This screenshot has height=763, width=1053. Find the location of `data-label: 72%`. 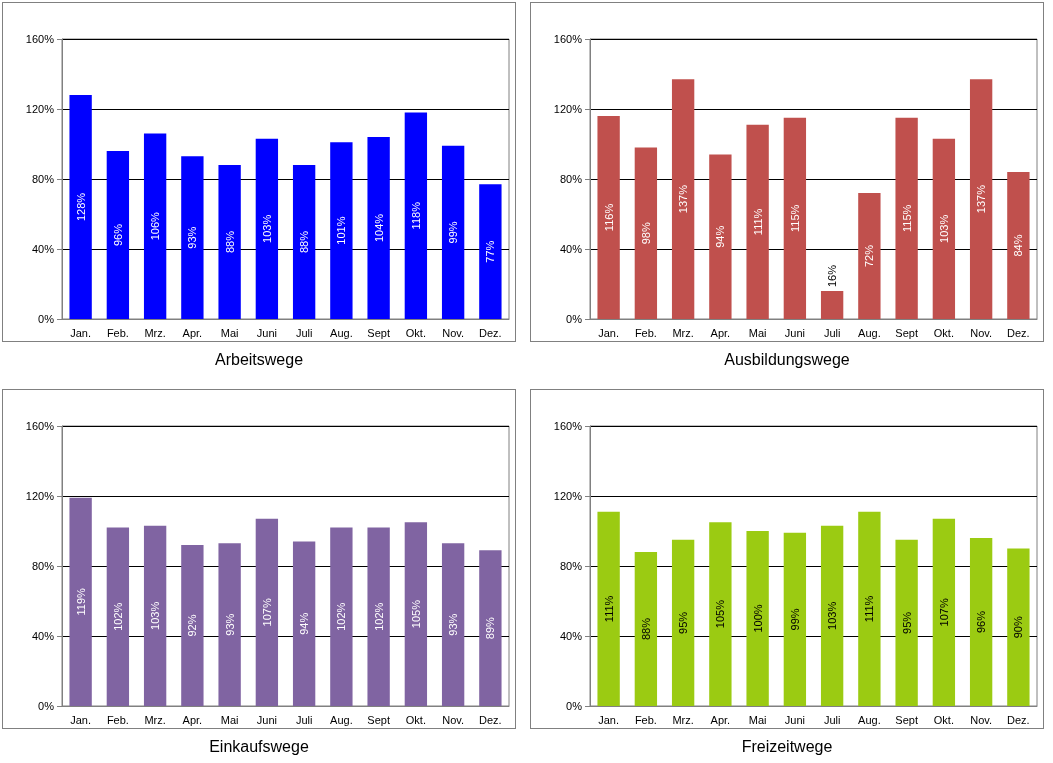

data-label: 72% is located at coordinates (869, 256).